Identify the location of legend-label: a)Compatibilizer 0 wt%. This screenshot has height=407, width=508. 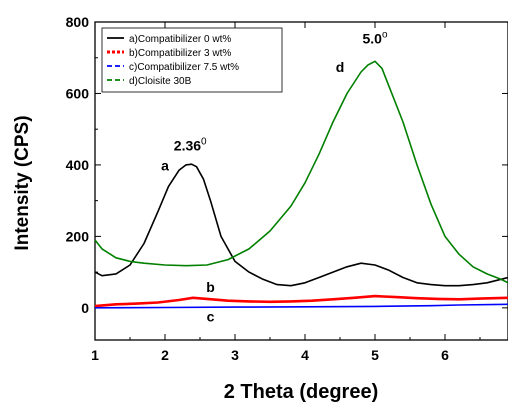
(180, 39).